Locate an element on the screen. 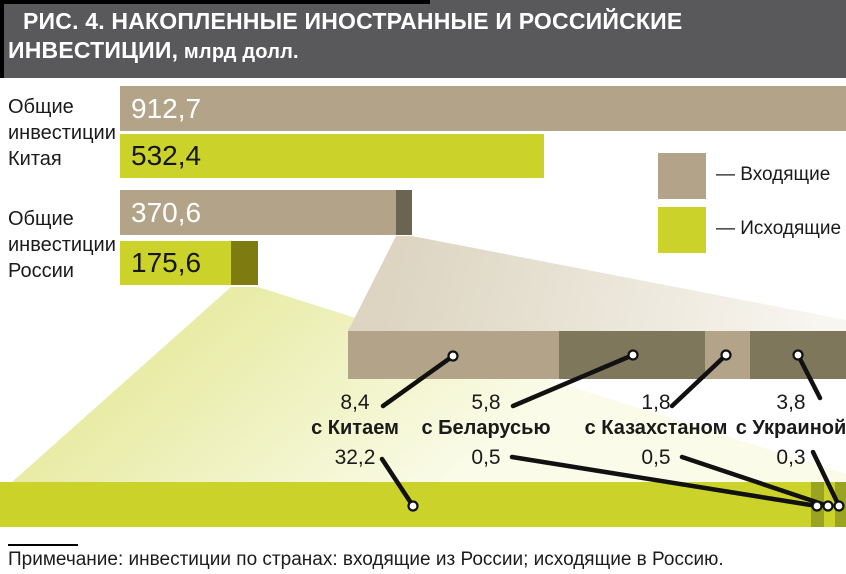 The height and width of the screenshot is (574, 846). line-outgoing-ukraine is located at coordinates (826, 479).